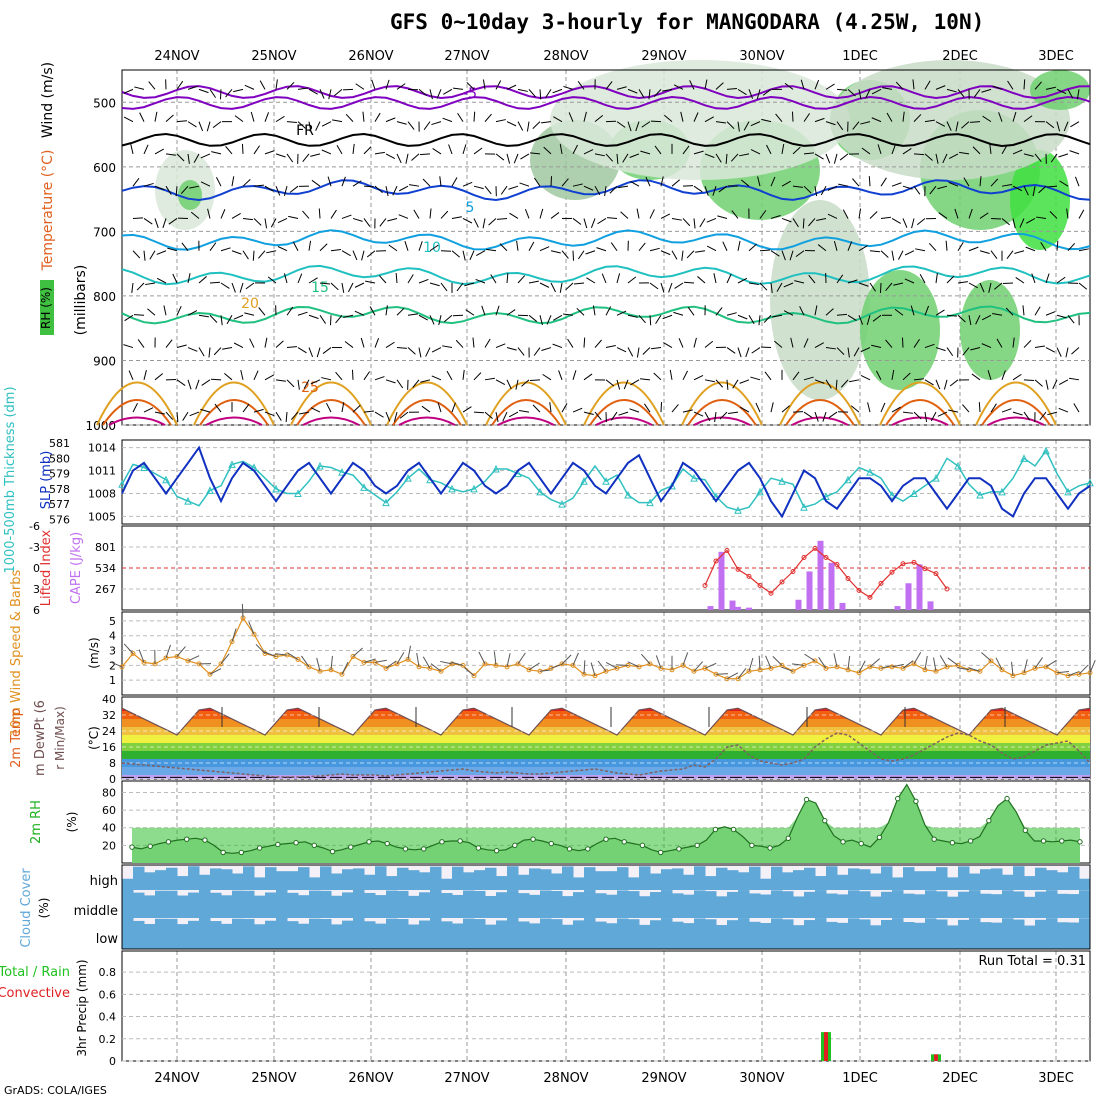 The width and height of the screenshot is (1100, 1100). Describe the element at coordinates (104, 881) in the screenshot. I see `cloud-level-high: high` at that location.